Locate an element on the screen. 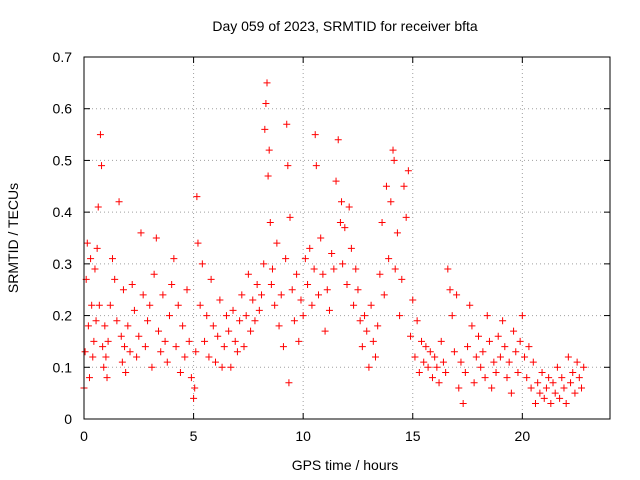 The image size is (640, 480). y-tick-label: 0.5 is located at coordinates (63, 160).